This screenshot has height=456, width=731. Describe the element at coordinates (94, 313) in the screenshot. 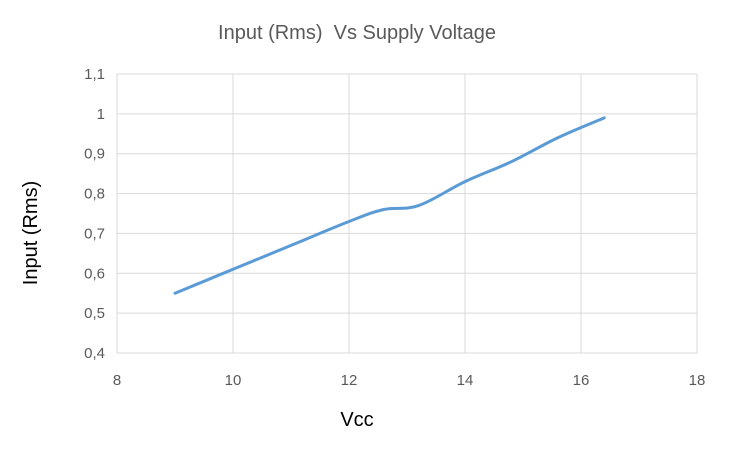

I see `y-tick-label: 0,5` at that location.